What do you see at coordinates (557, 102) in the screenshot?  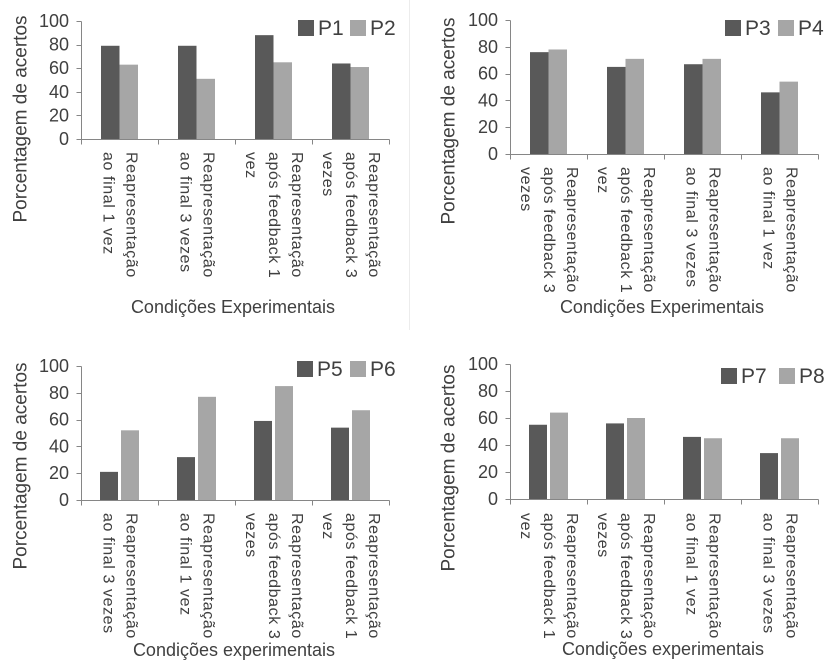 I see `bar-p4-cat1` at bounding box center [557, 102].